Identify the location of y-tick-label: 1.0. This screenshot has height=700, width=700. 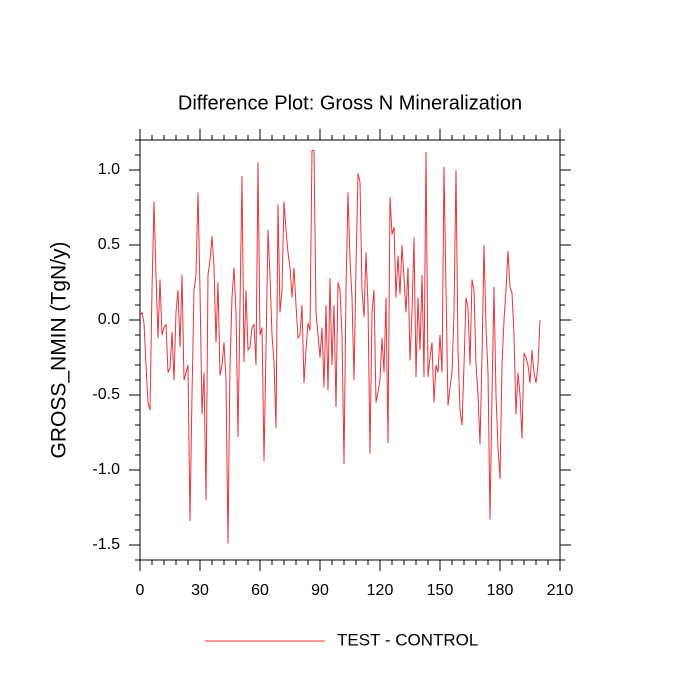
(109, 169).